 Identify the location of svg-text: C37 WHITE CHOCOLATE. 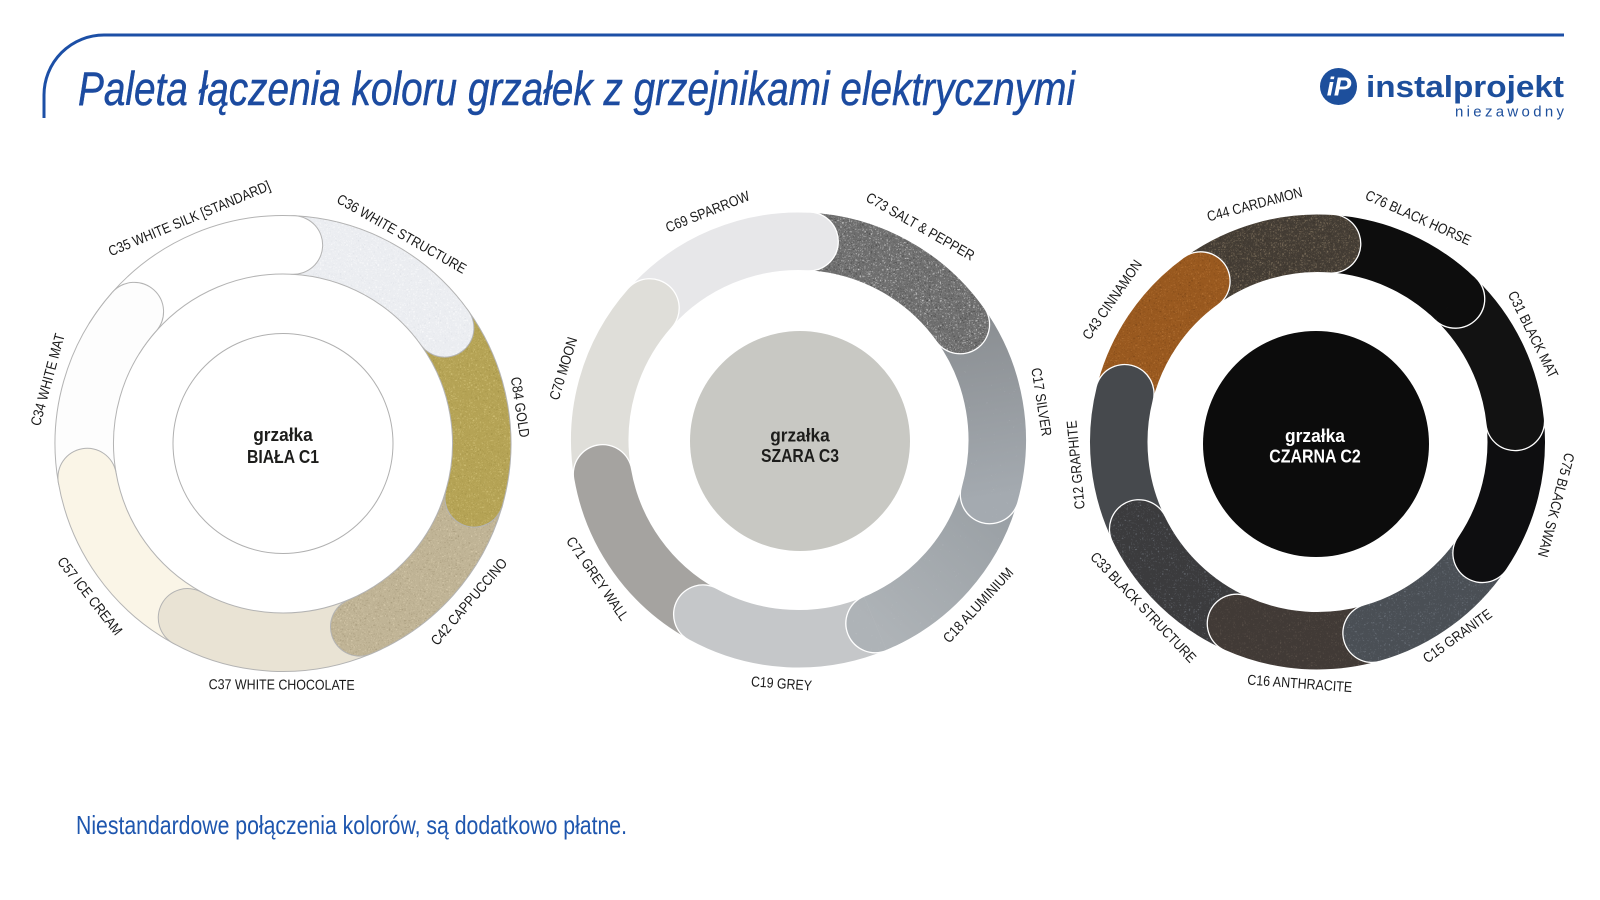
(282, 685).